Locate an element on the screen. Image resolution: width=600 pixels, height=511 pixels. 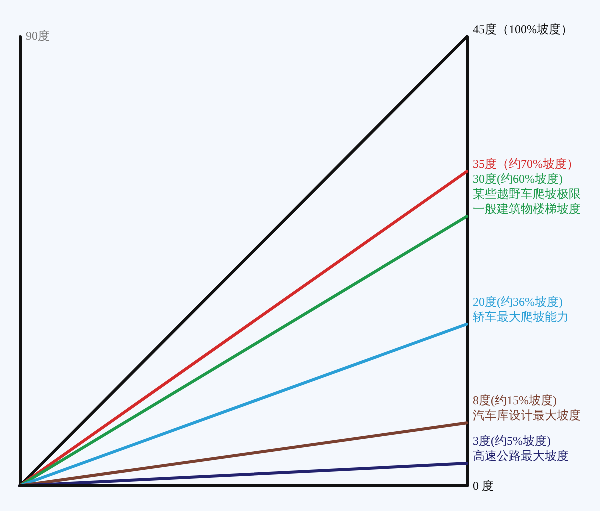
series-label: 45度（100%坡度） is located at coordinates (523, 29).